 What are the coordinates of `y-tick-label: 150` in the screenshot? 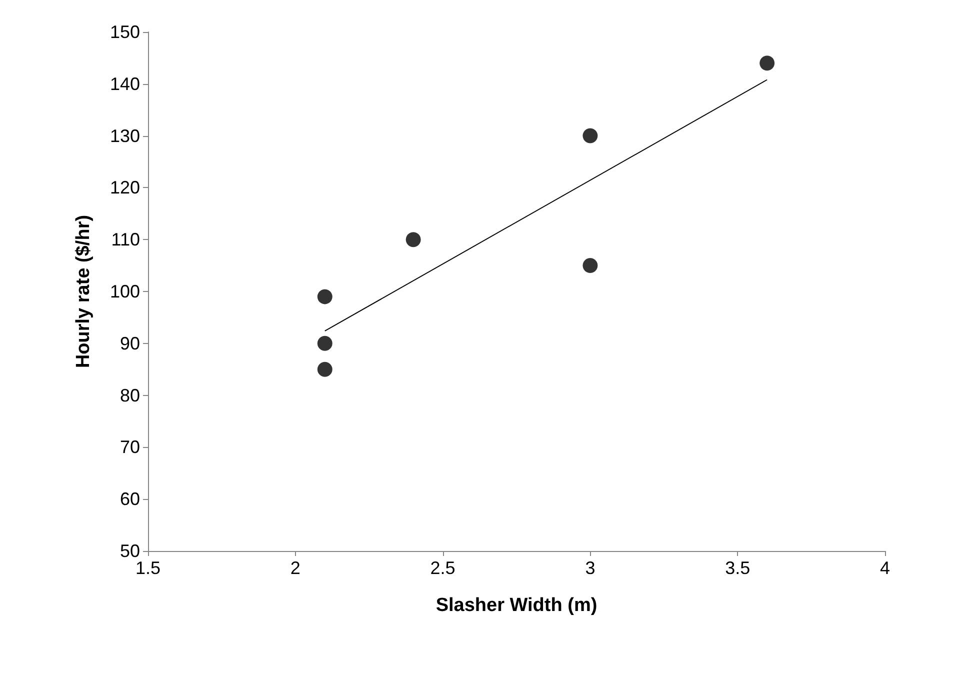 It's located at (125, 32).